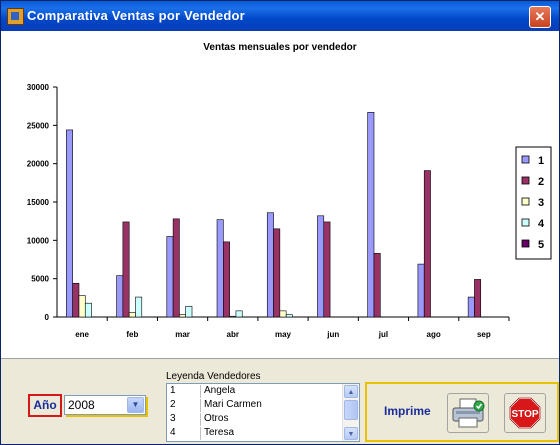 This screenshot has height=445, width=560. Describe the element at coordinates (38, 202) in the screenshot. I see `y-tick-label: 15000` at that location.